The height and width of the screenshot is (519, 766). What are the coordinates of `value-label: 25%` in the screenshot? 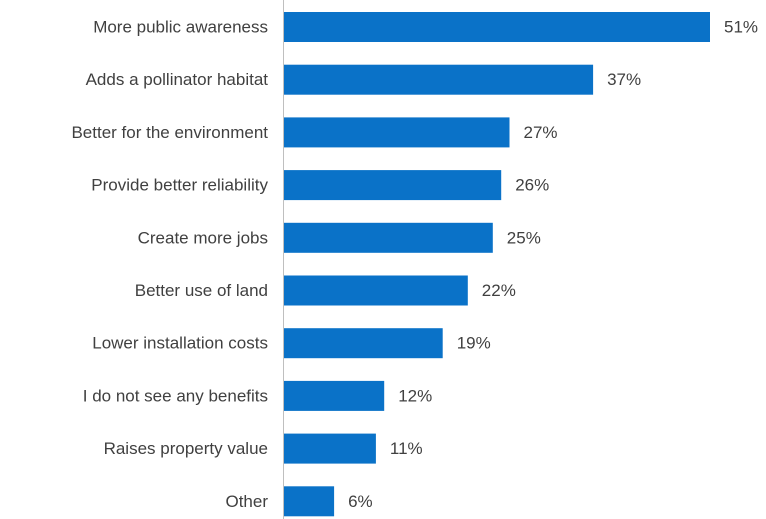 It's located at (524, 237).